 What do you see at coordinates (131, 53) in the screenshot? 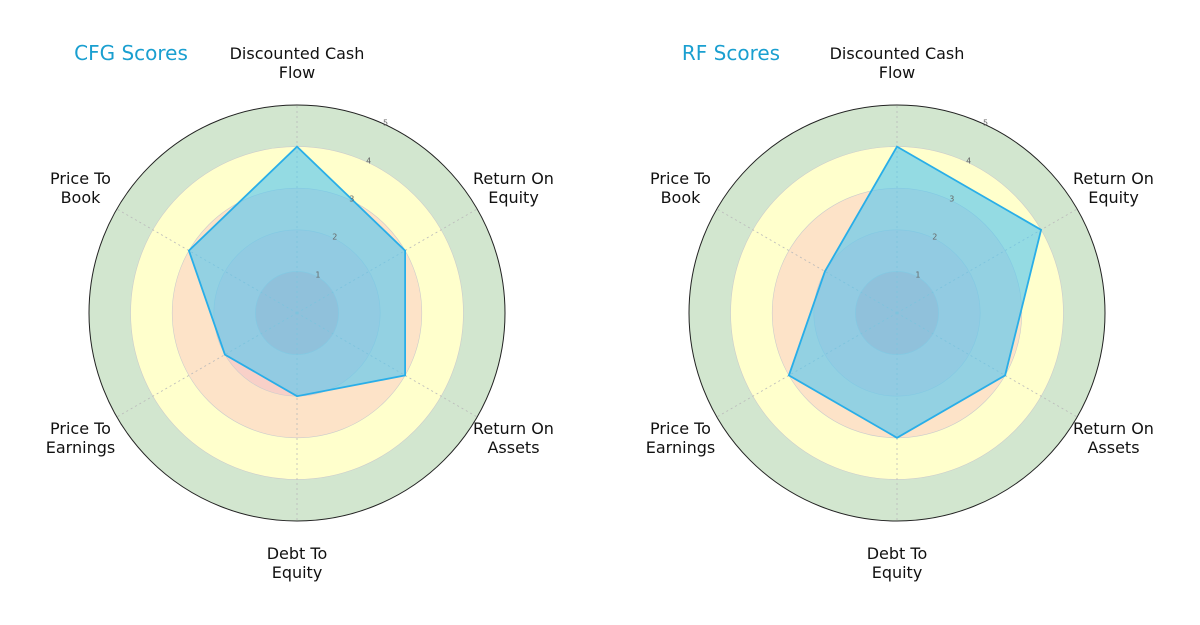
I see `chart-title: CFG Scores` at bounding box center [131, 53].